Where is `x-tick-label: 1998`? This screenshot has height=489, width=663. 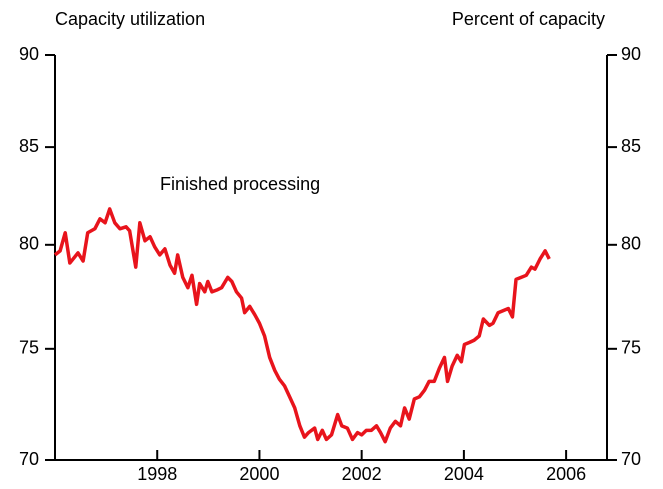
x-tick-label: 1998 is located at coordinates (157, 474).